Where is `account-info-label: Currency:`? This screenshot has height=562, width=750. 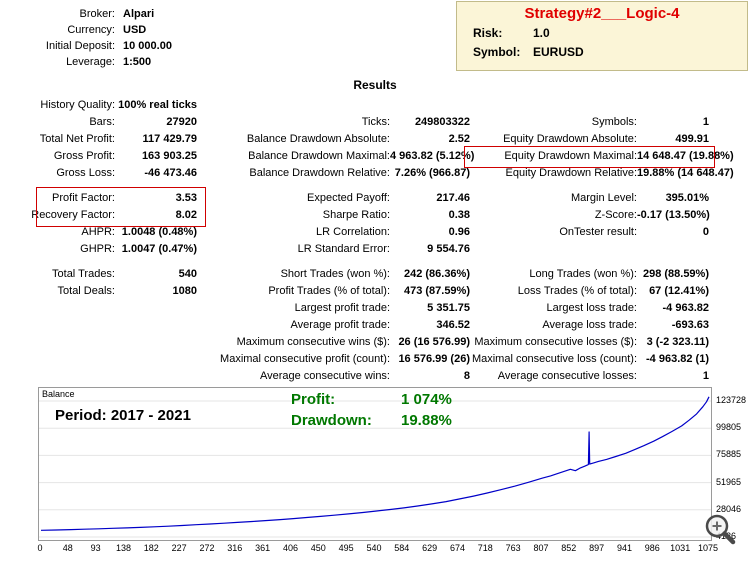 account-info-label: Currency: is located at coordinates (91, 30).